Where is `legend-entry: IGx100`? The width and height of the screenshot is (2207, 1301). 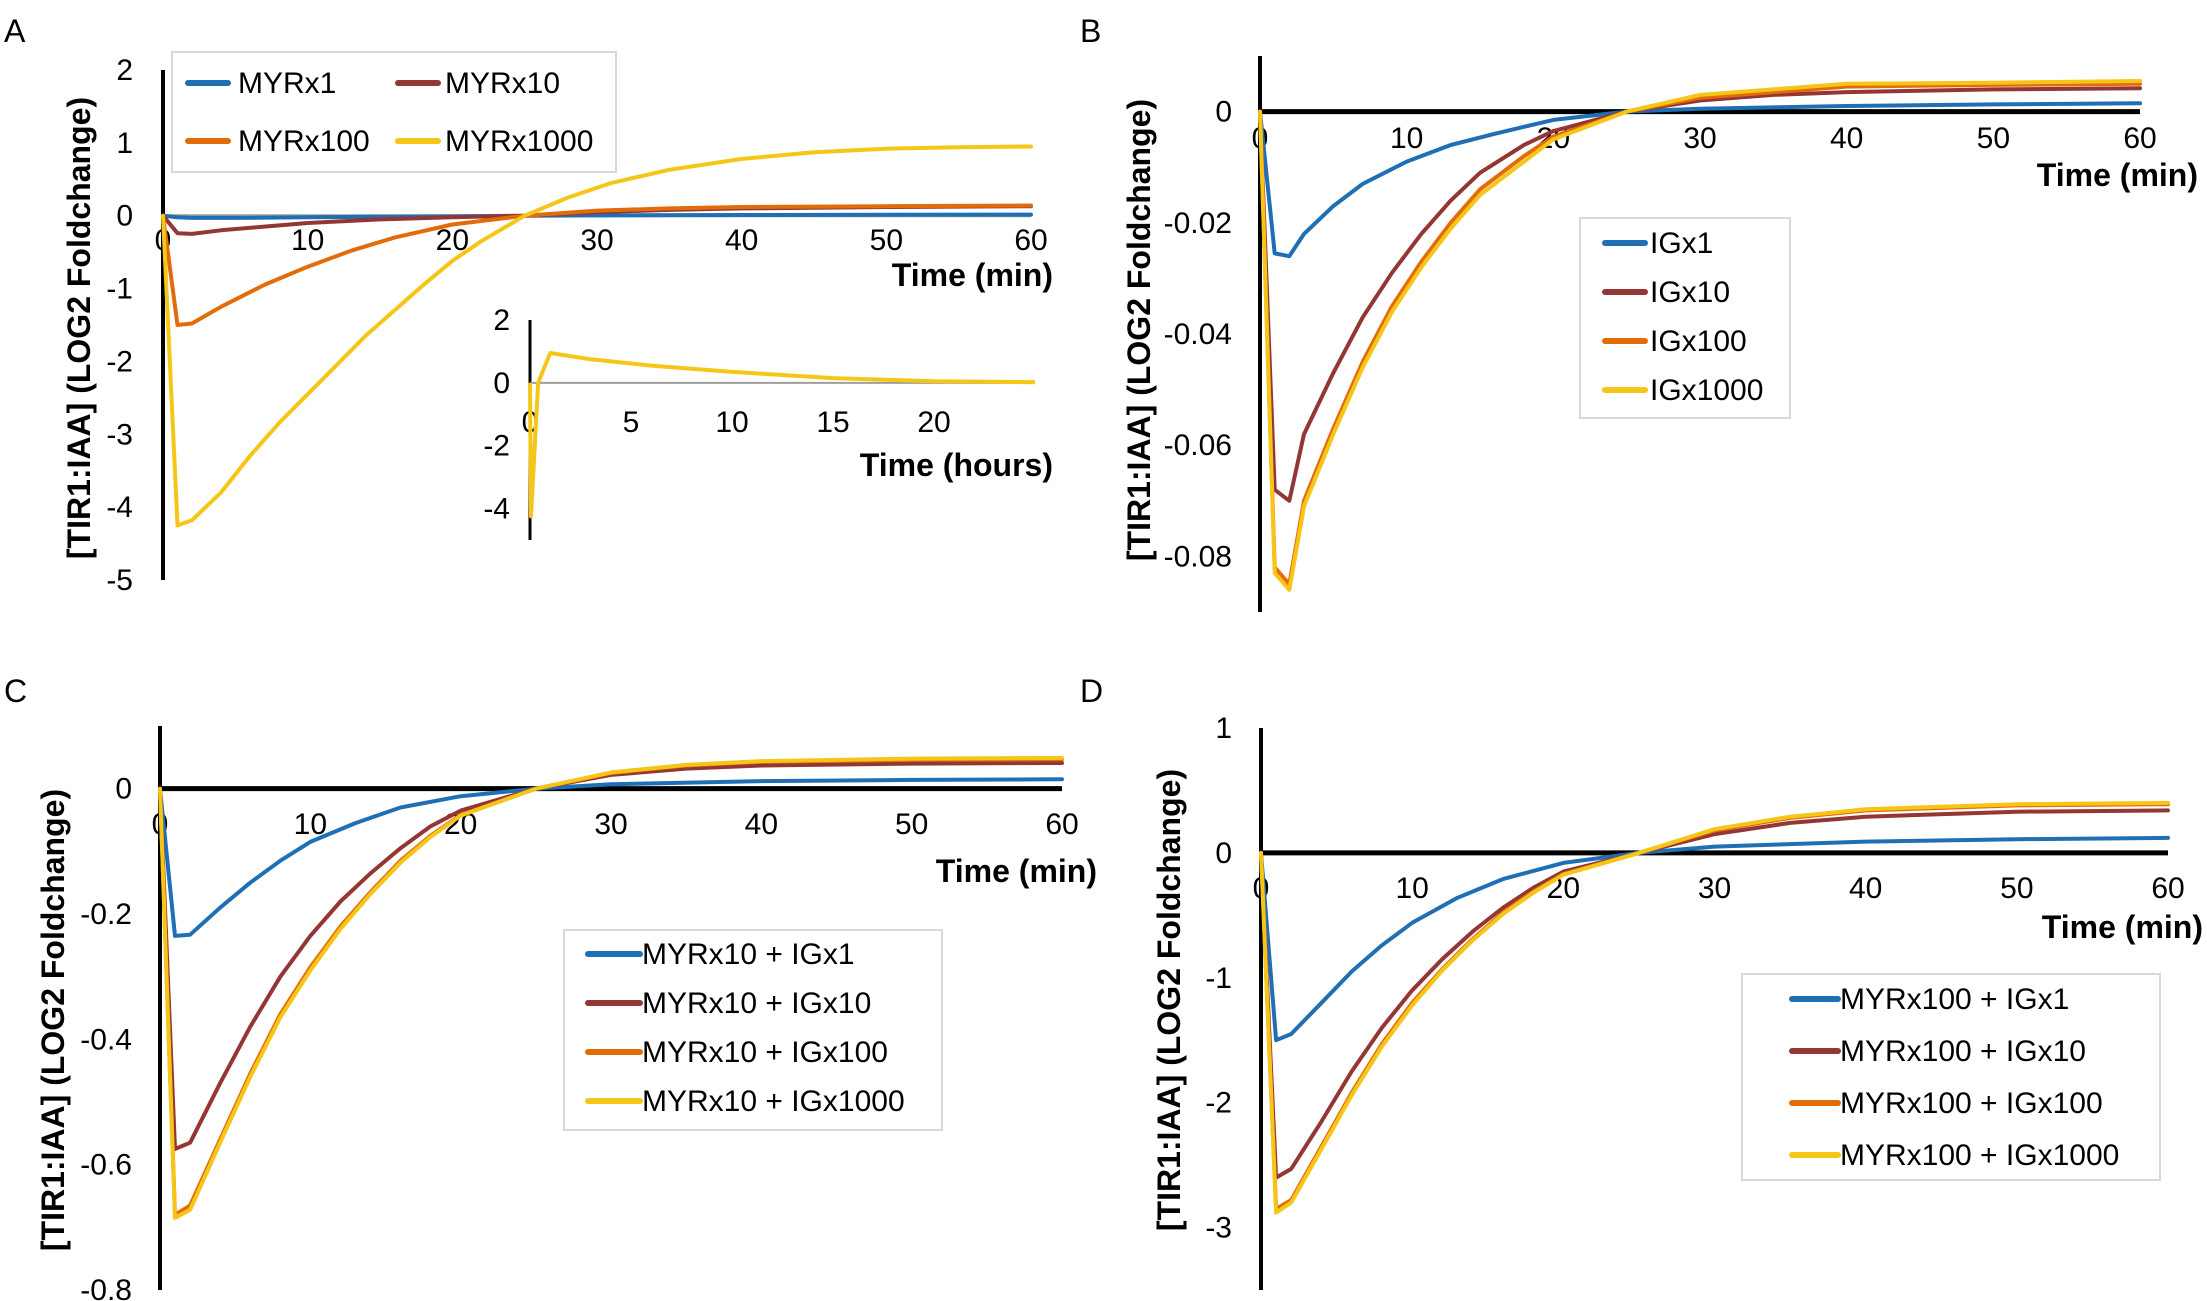
legend-entry: IGx100 is located at coordinates (1674, 341).